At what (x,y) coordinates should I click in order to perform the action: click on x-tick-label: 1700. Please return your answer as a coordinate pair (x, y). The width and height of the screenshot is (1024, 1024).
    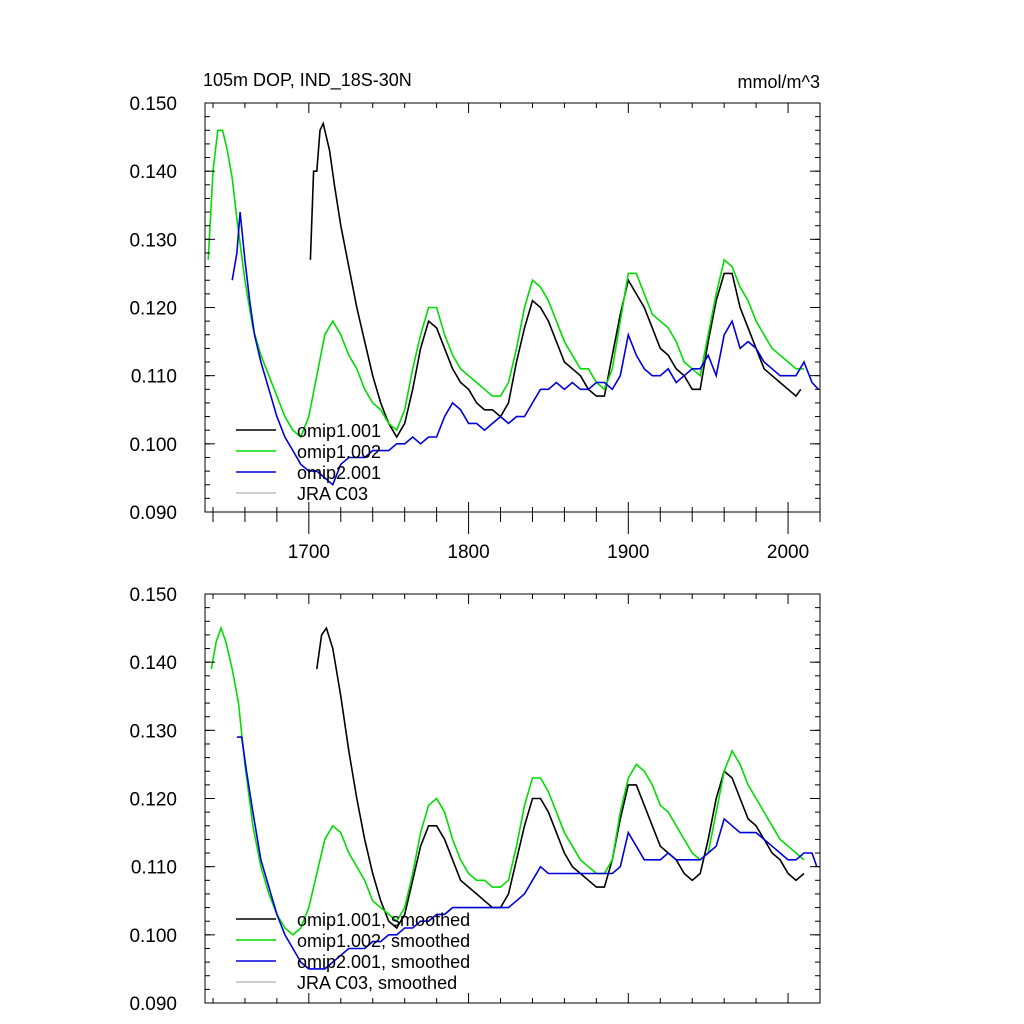
    Looking at the image, I should click on (309, 552).